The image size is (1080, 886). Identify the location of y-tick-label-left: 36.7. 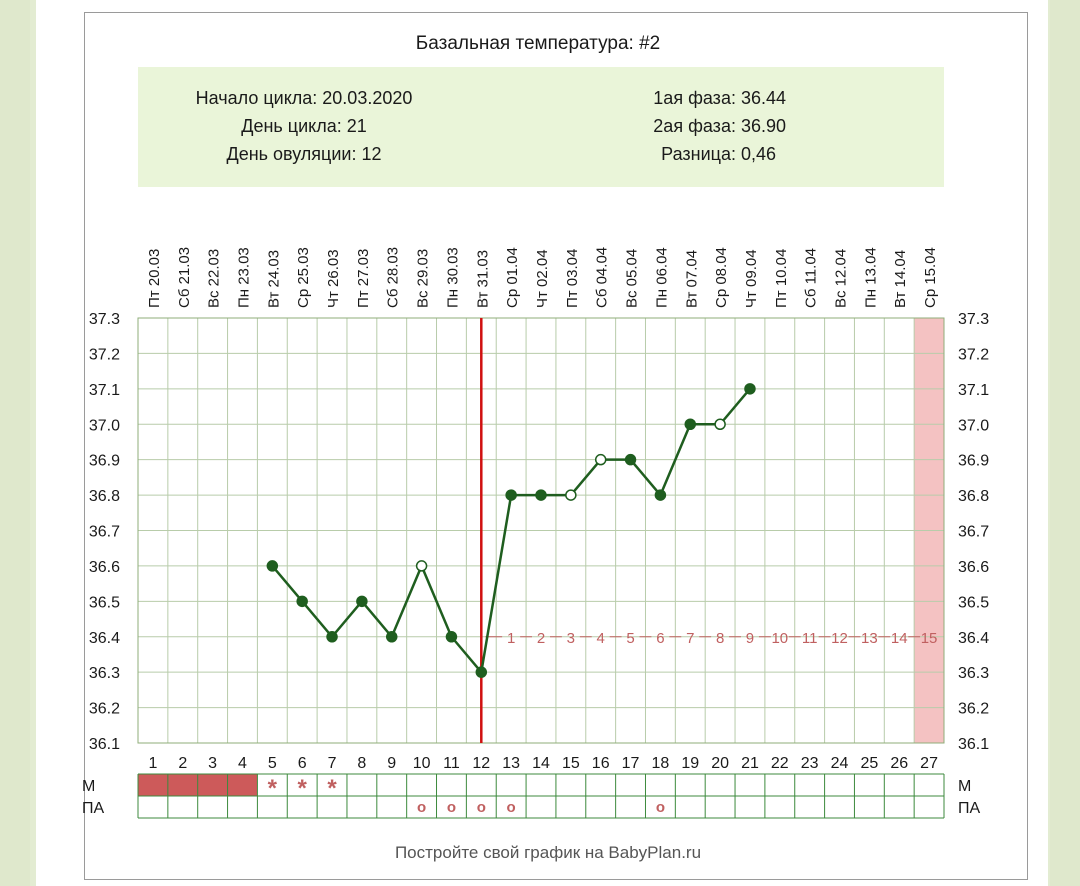
(104, 532).